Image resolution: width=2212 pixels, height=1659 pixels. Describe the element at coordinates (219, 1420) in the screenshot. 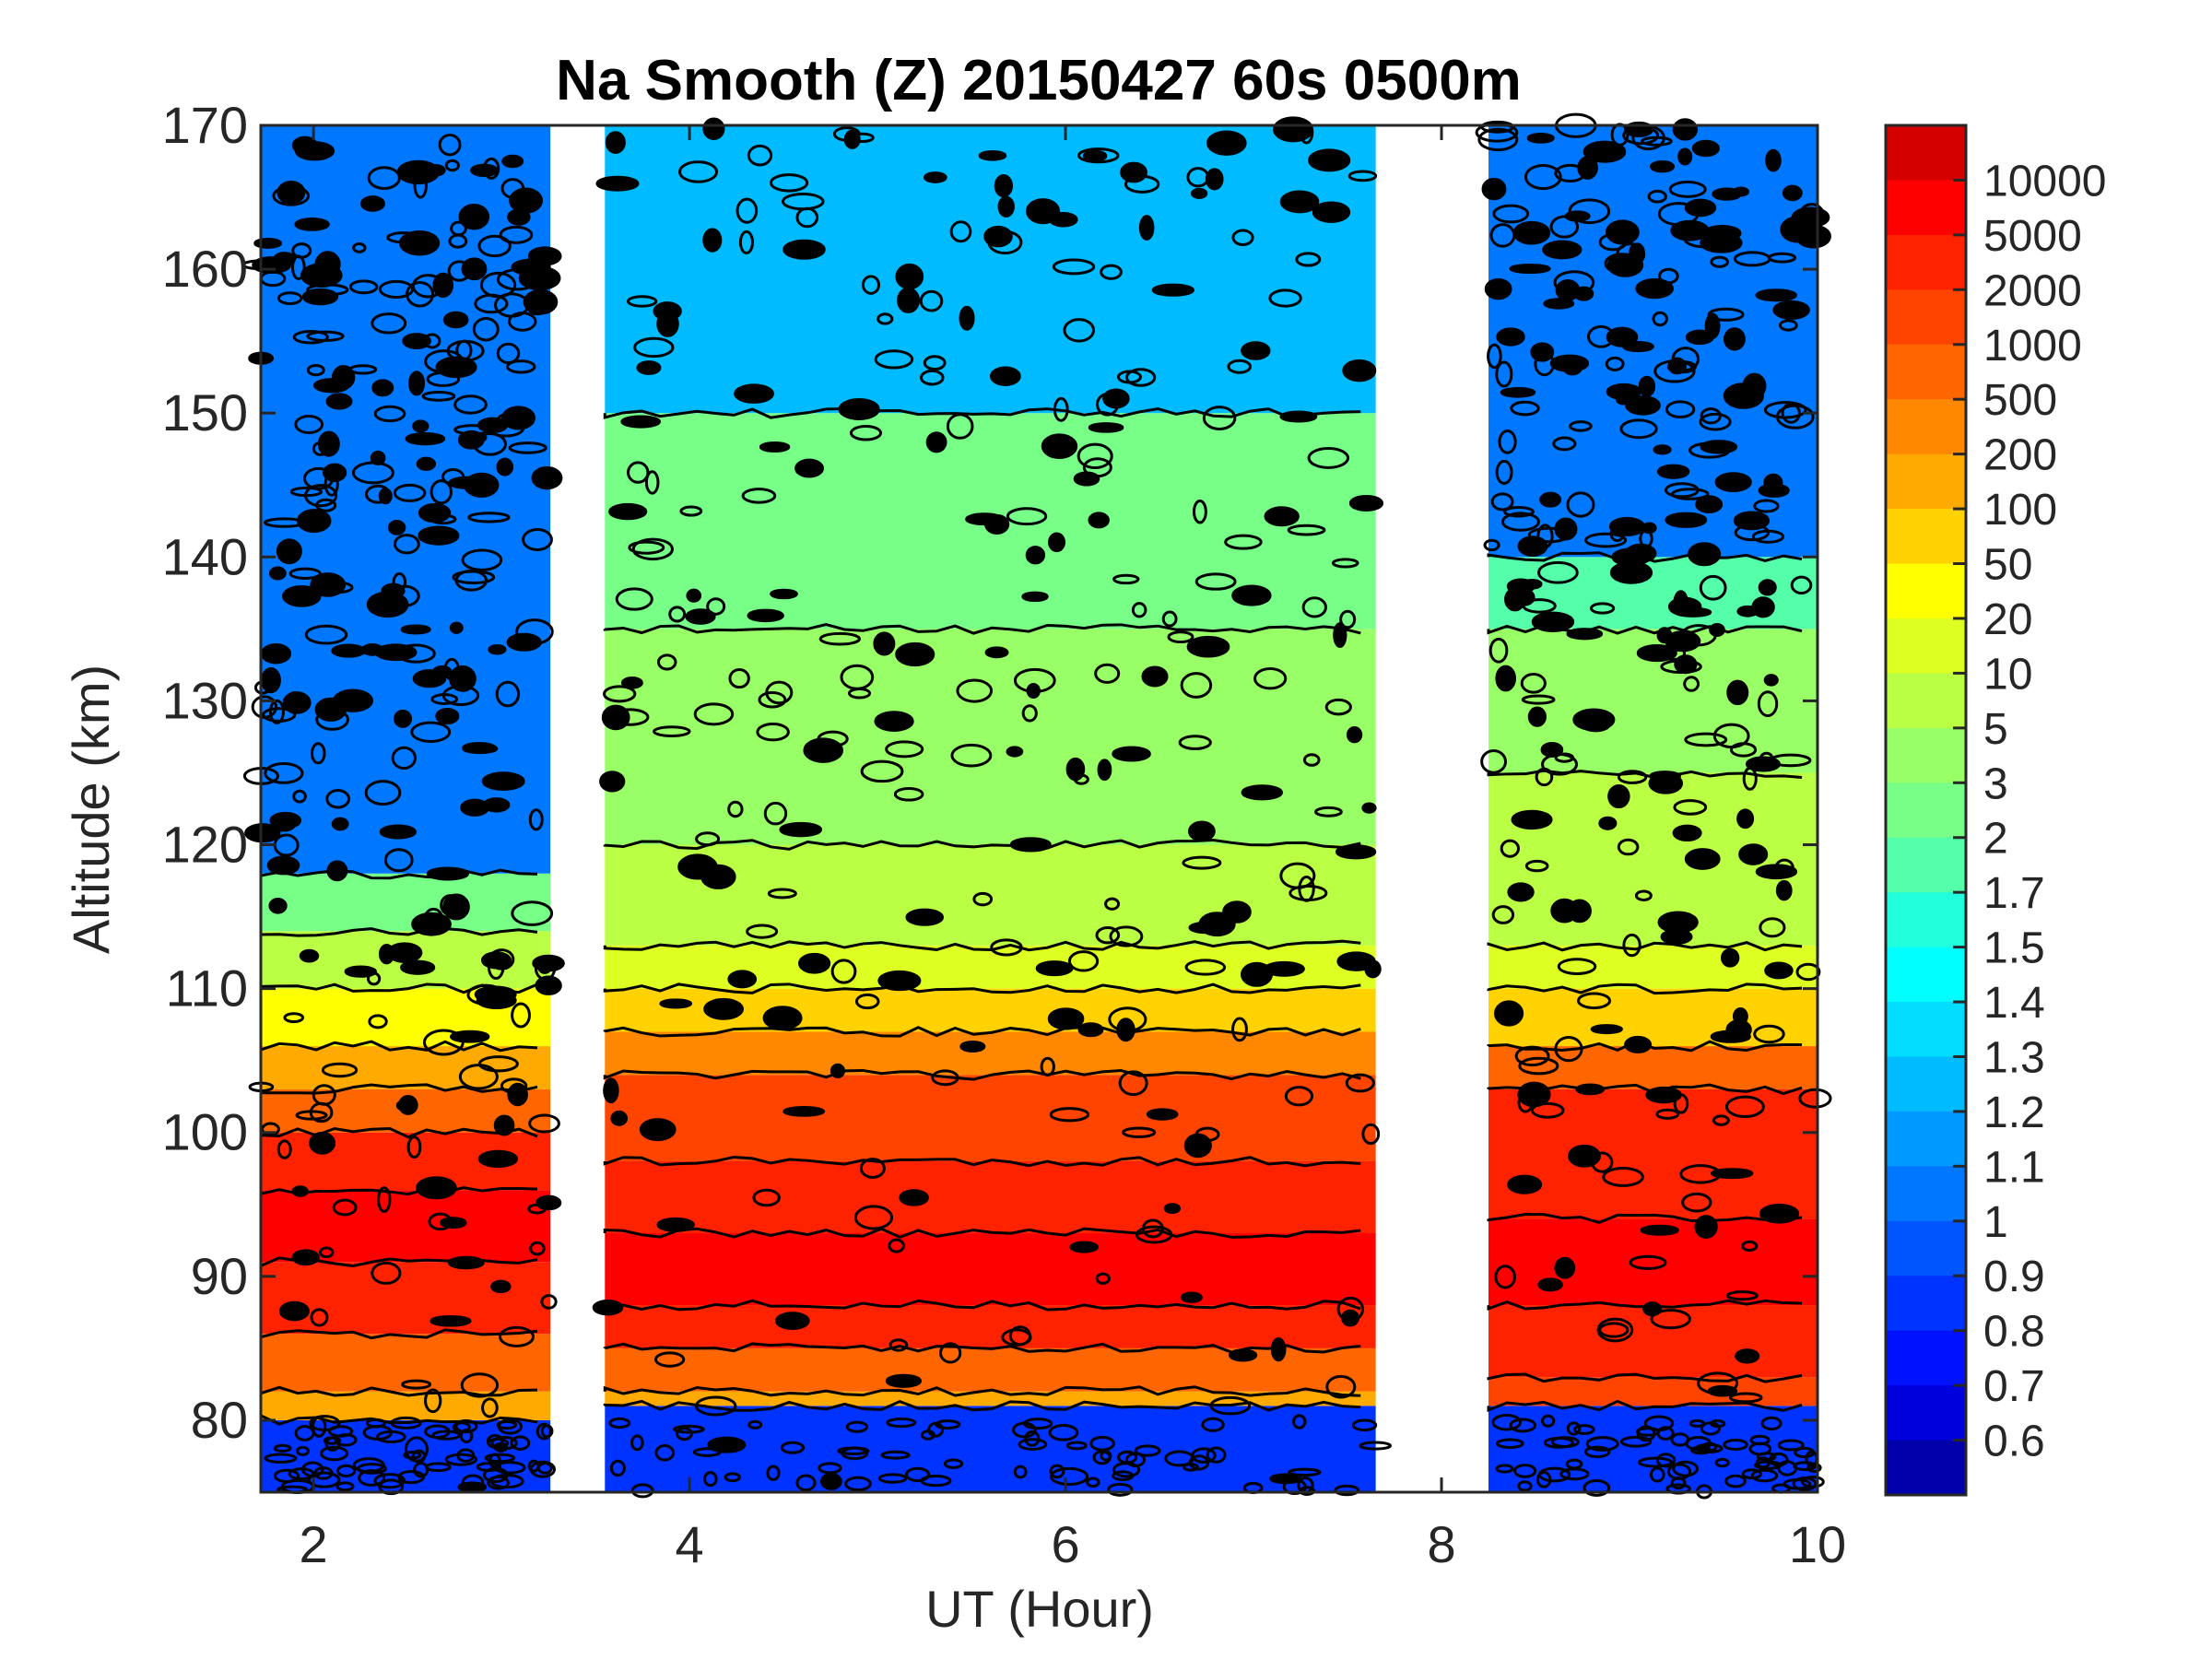

I see `y-tick-label: 80` at that location.